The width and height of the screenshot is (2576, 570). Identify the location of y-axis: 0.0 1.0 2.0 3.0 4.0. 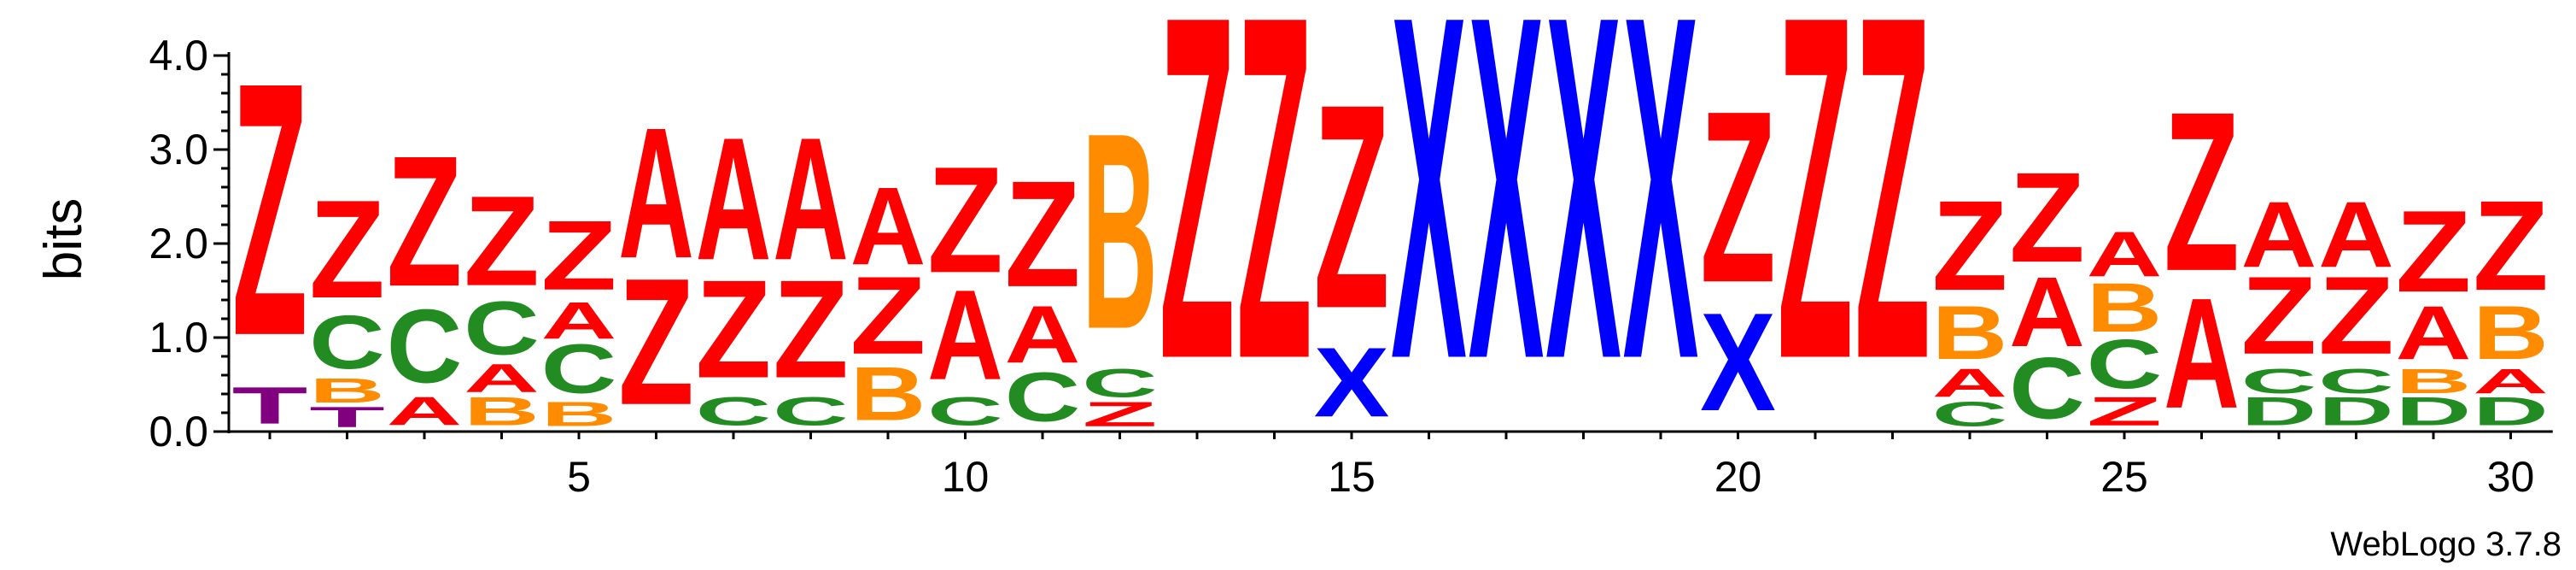
(190, 243).